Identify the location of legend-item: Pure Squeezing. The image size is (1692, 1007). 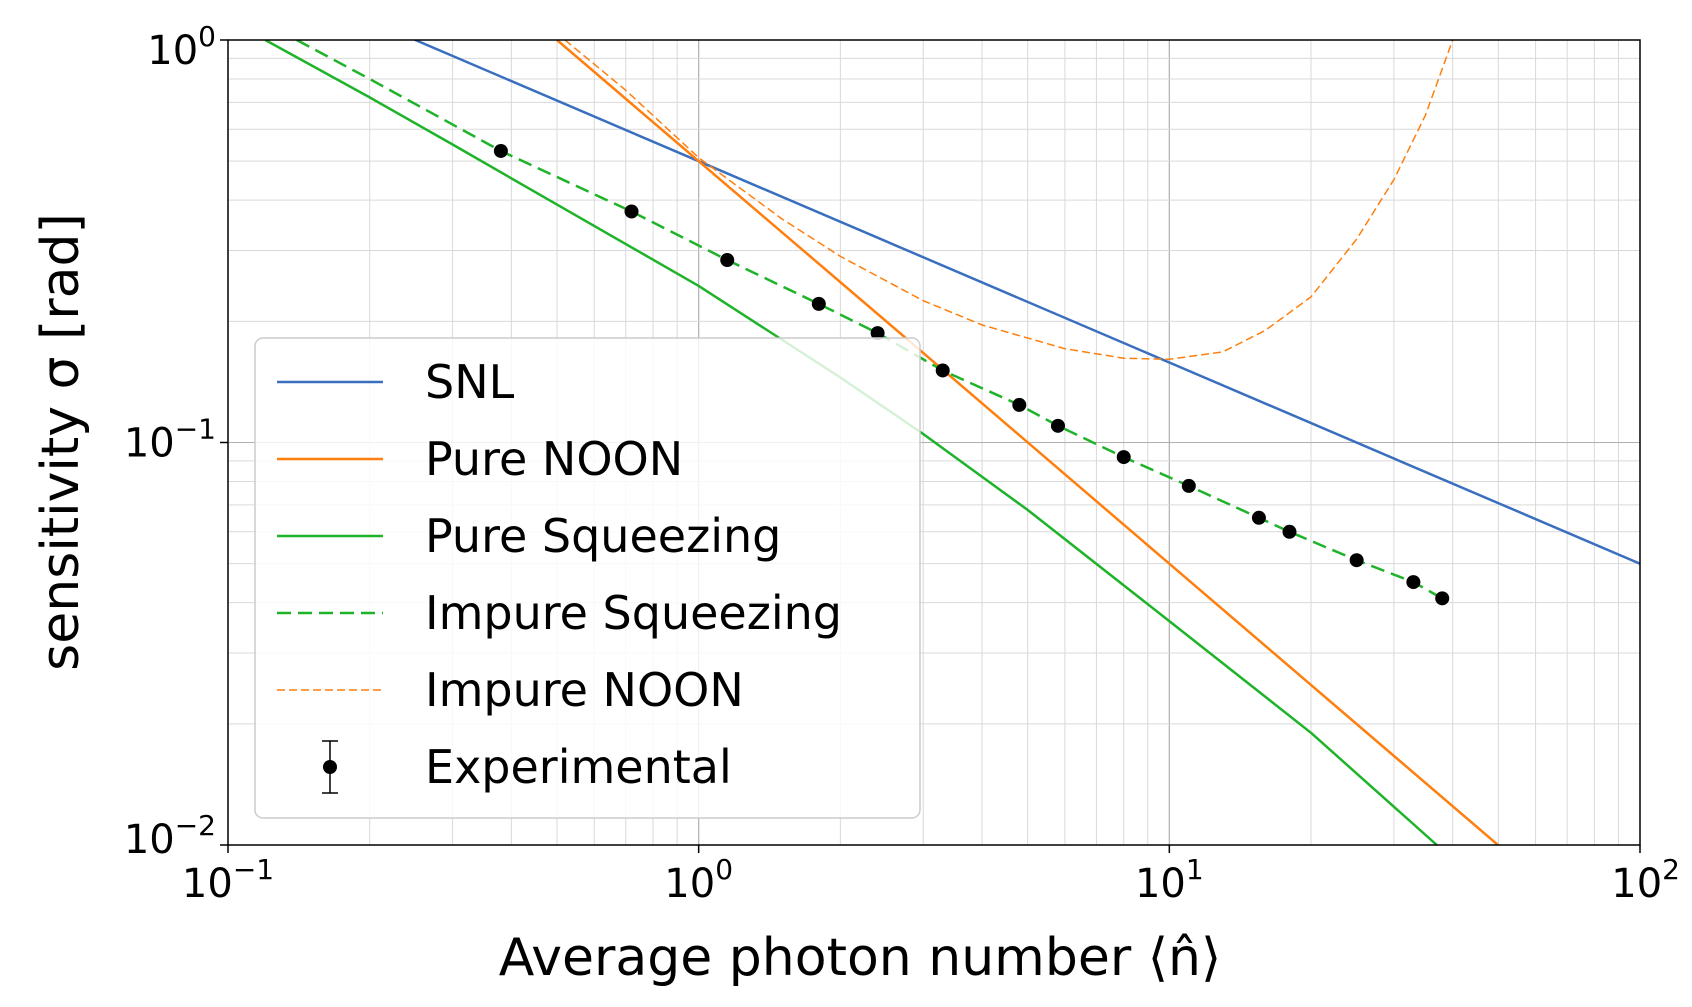
(529, 536).